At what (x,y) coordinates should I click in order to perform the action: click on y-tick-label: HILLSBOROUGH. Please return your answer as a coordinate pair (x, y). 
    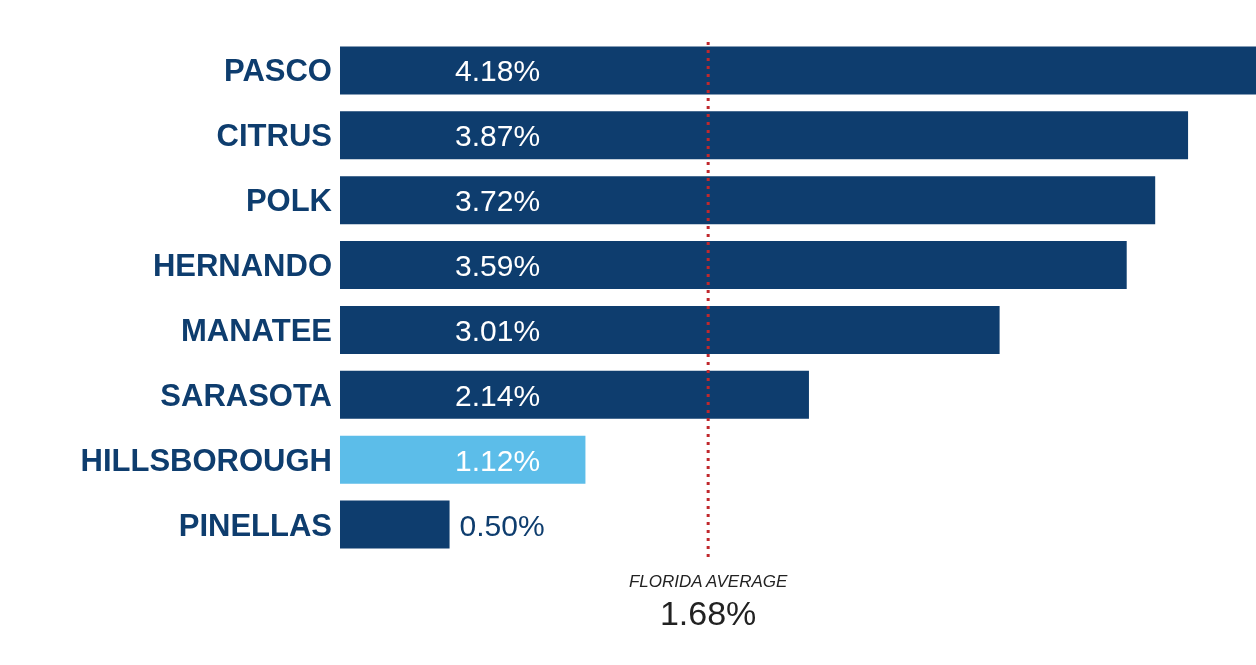
    Looking at the image, I should click on (206, 460).